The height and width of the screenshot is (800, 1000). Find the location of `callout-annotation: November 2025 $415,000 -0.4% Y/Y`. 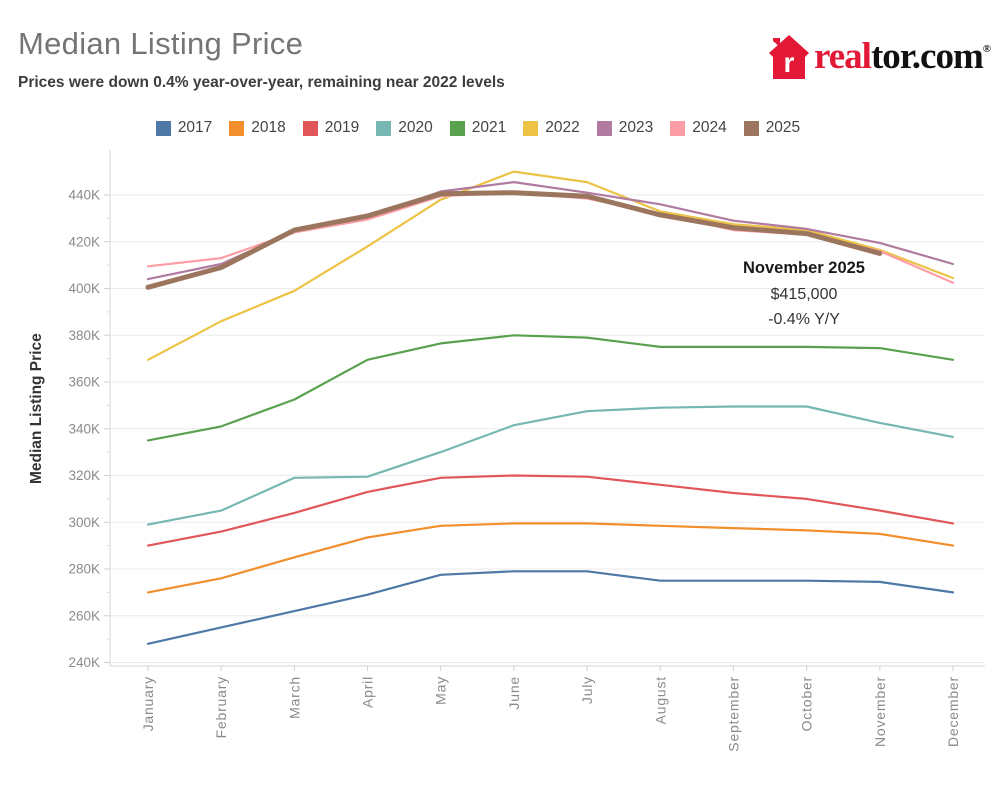

callout-annotation: November 2025 $415,000 -0.4% Y/Y is located at coordinates (804, 294).